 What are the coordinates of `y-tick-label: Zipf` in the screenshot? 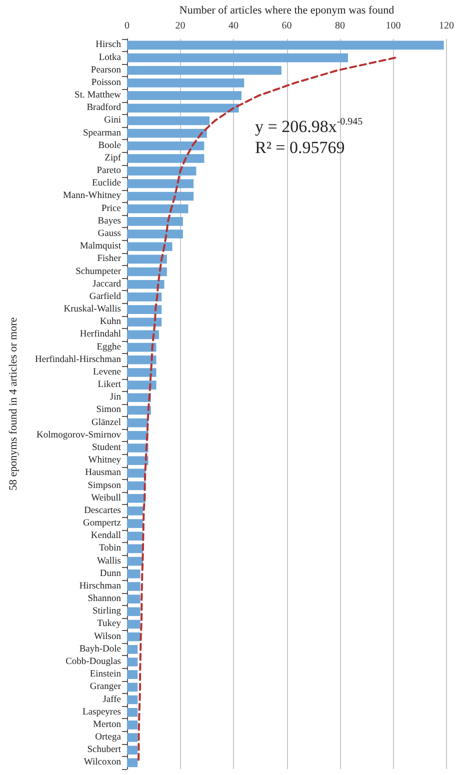 It's located at (113, 158).